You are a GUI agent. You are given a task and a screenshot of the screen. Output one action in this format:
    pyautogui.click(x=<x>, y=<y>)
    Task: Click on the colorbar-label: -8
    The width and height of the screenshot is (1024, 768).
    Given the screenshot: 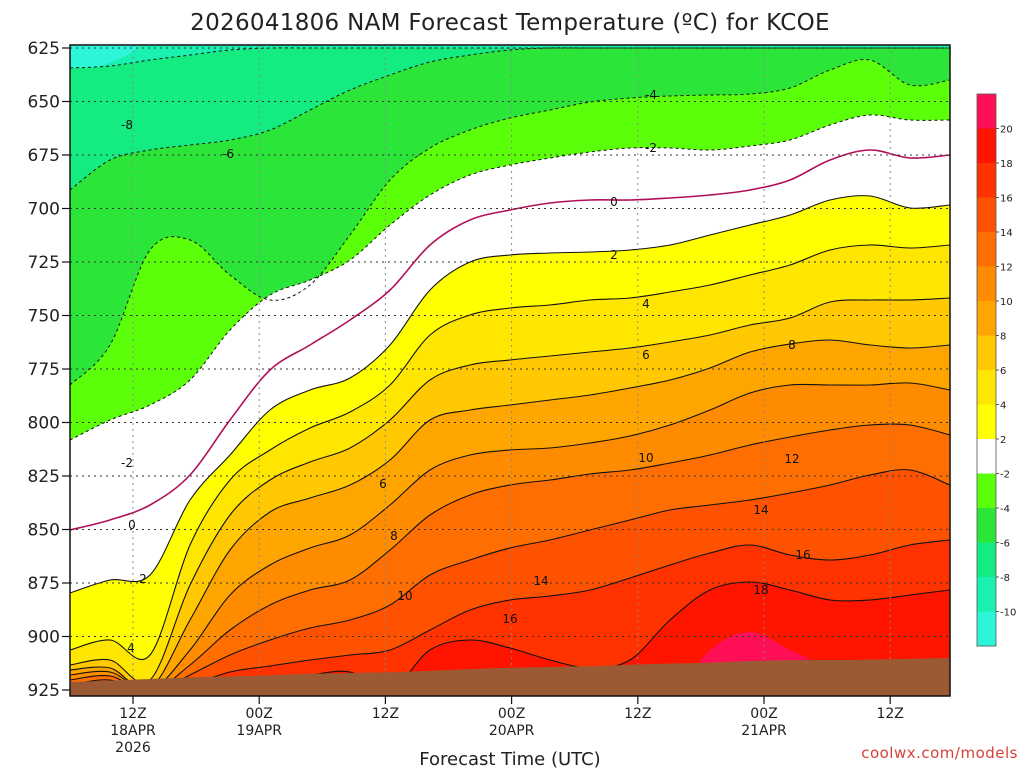 What is the action you would take?
    pyautogui.click(x=1005, y=578)
    